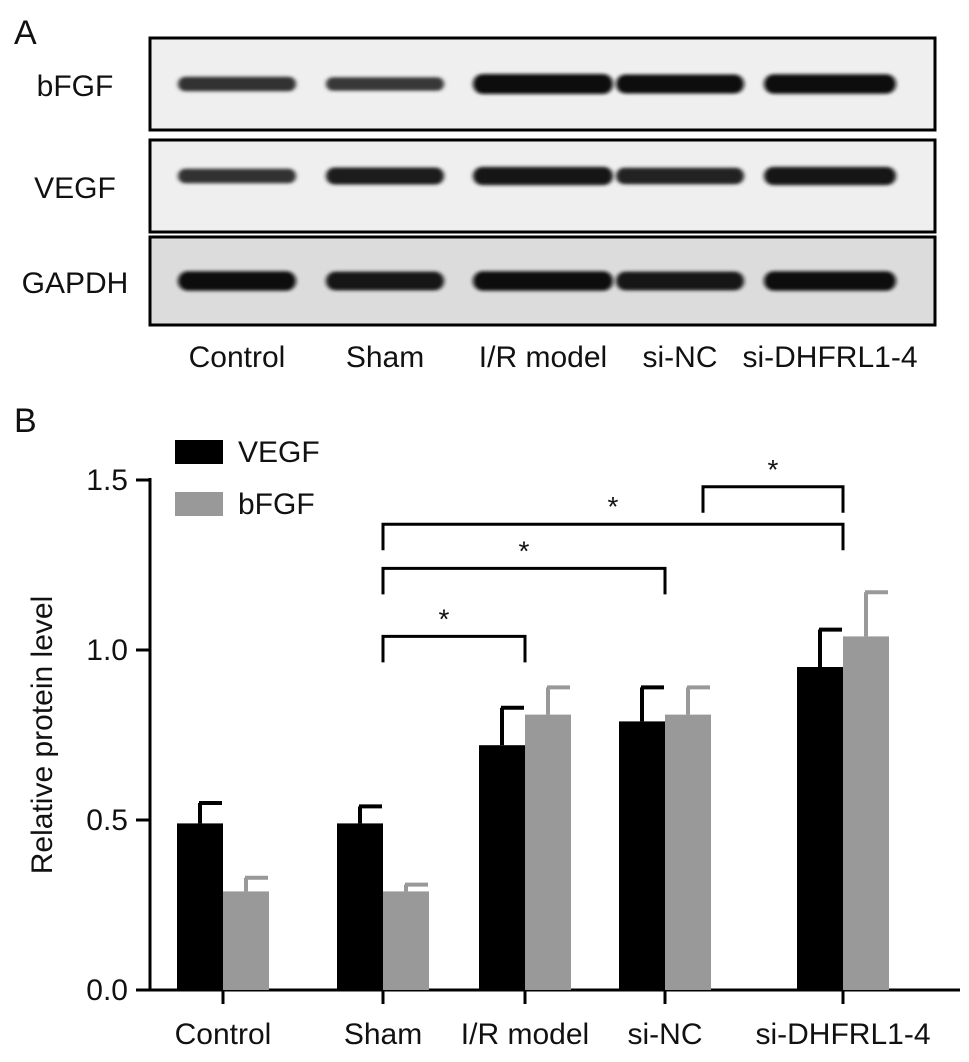 The height and width of the screenshot is (1062, 969). I want to click on bar-bfgf-control, so click(246, 940).